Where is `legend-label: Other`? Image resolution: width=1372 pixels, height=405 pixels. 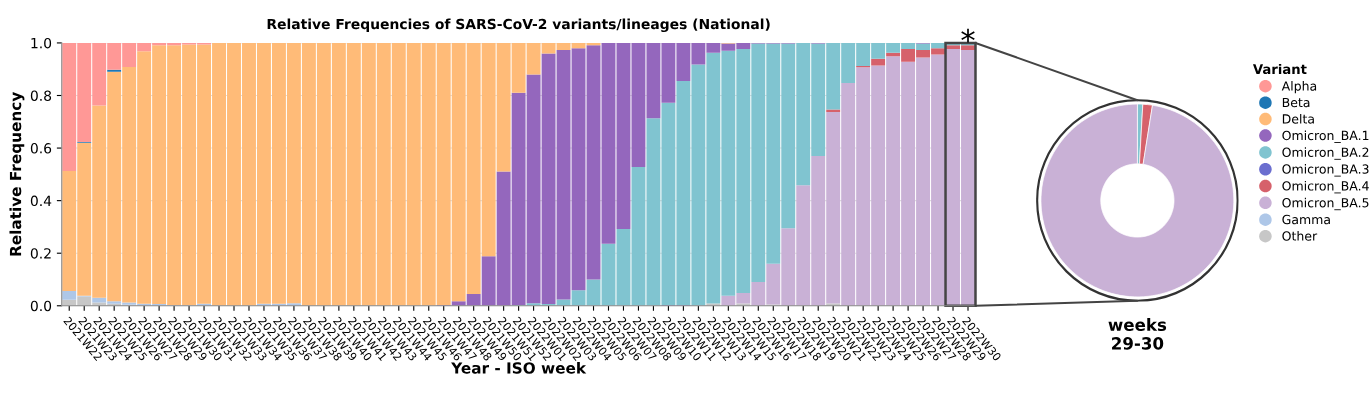 legend-label: Other is located at coordinates (1300, 236).